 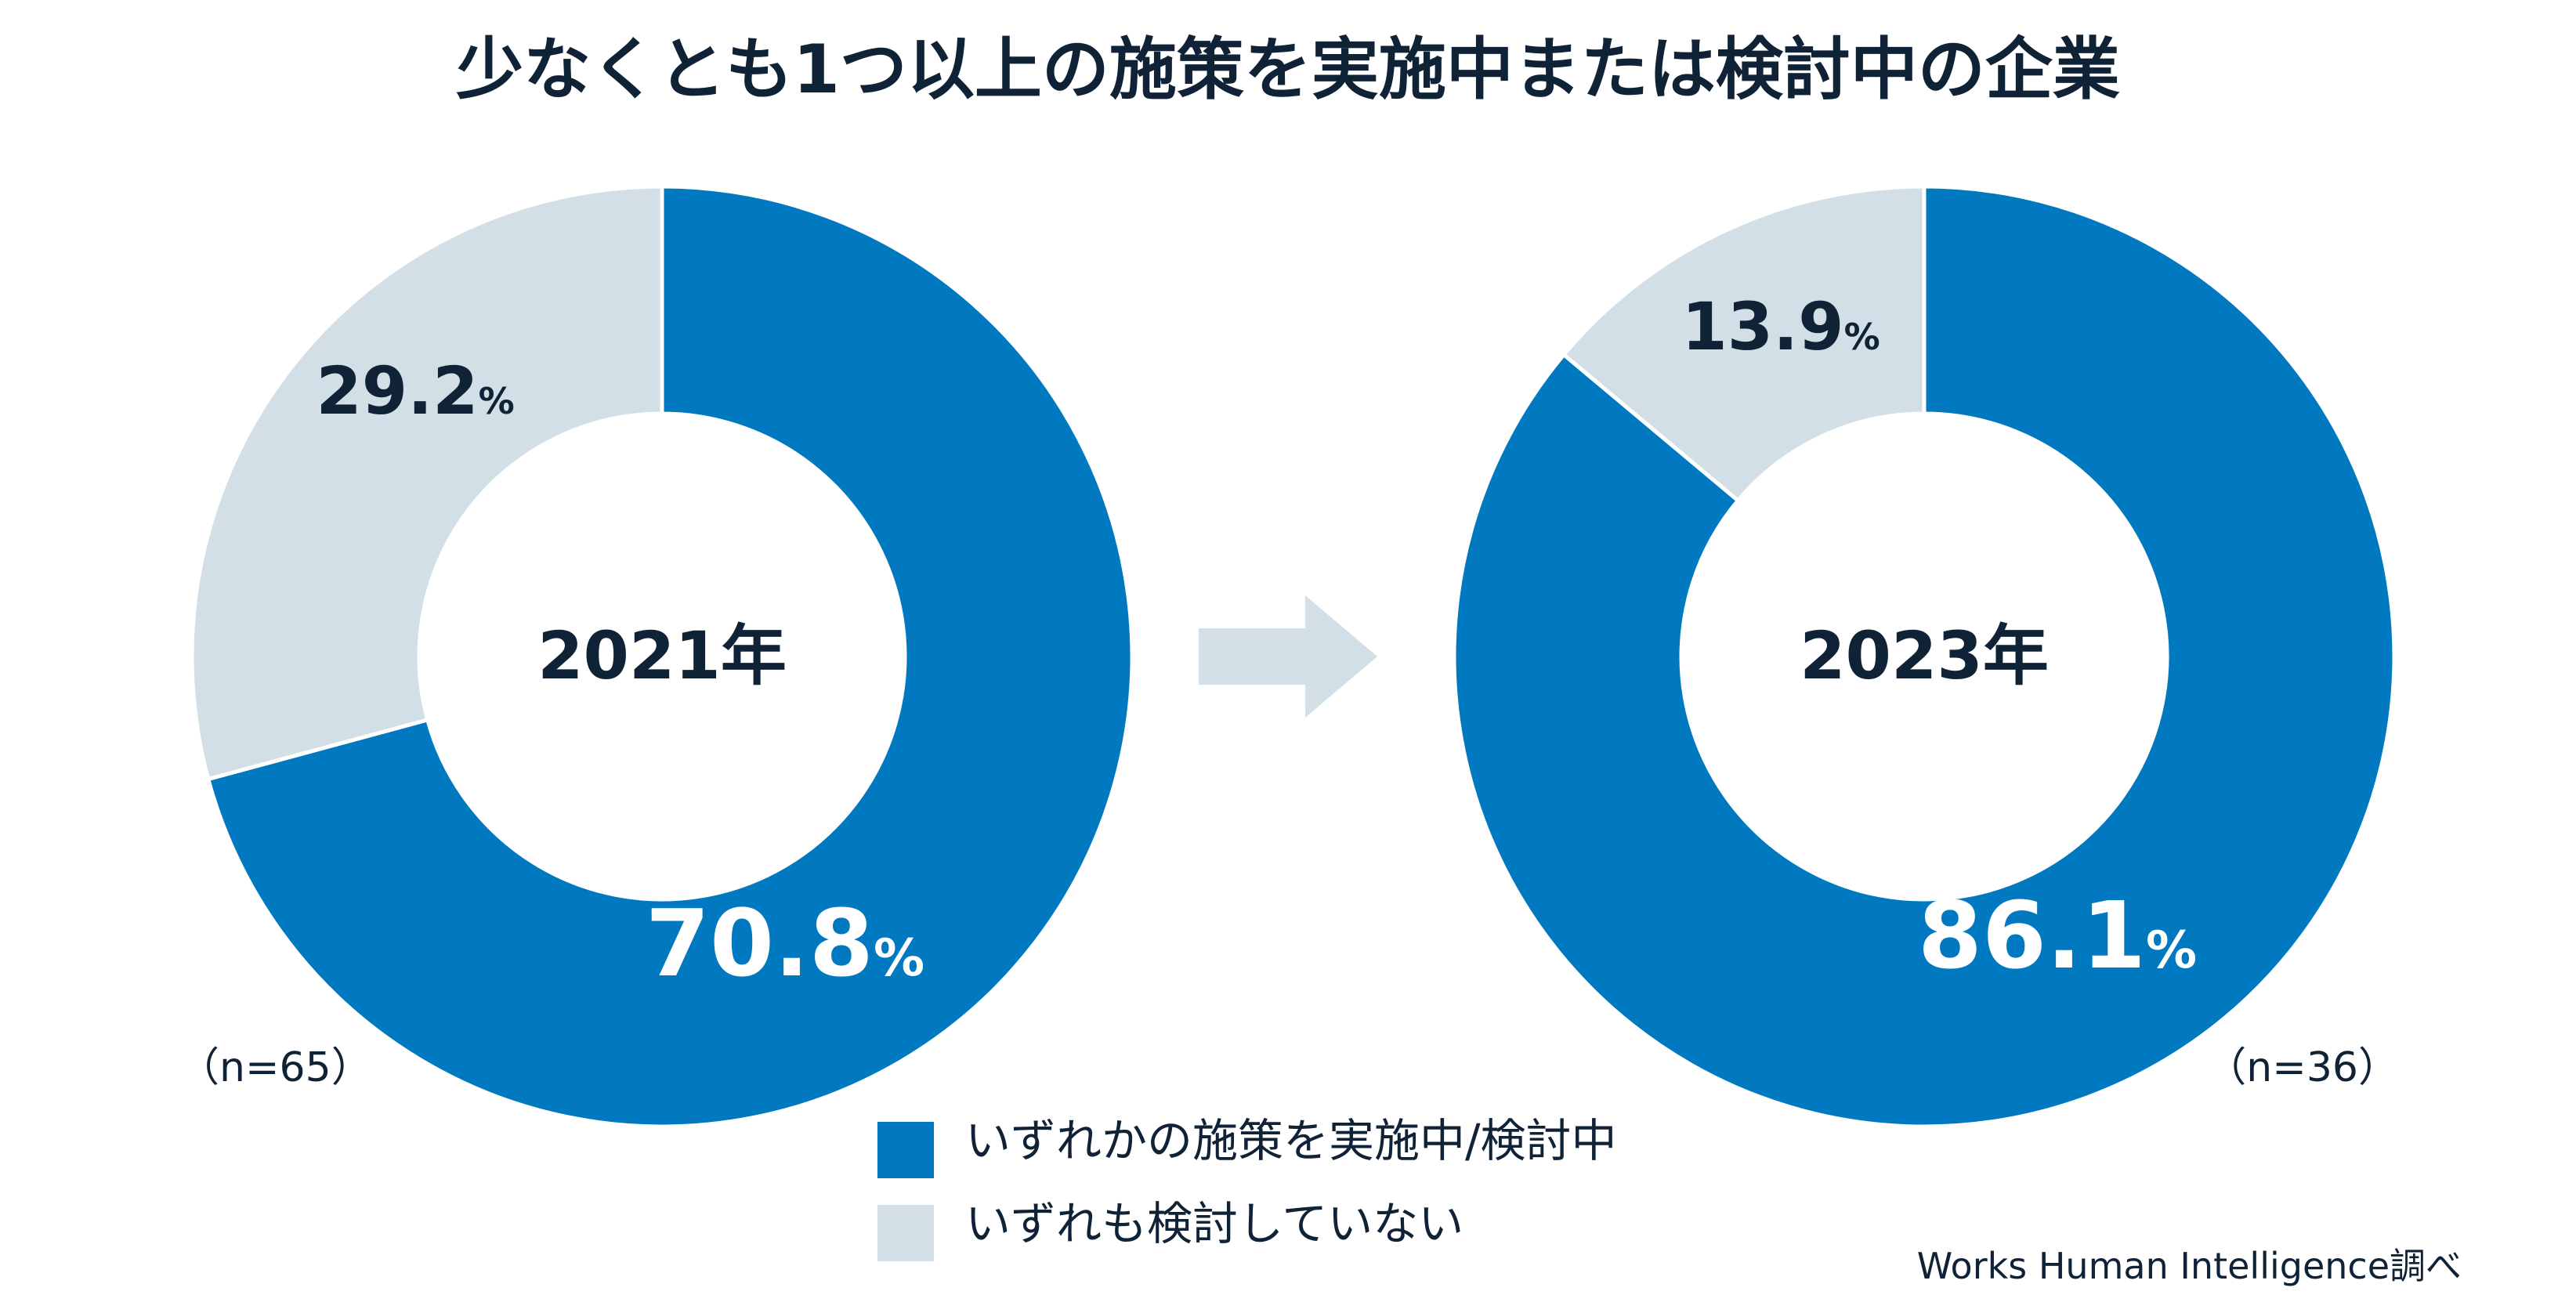 I want to click on donut-center-label: 2023年, so click(x=1924, y=655).